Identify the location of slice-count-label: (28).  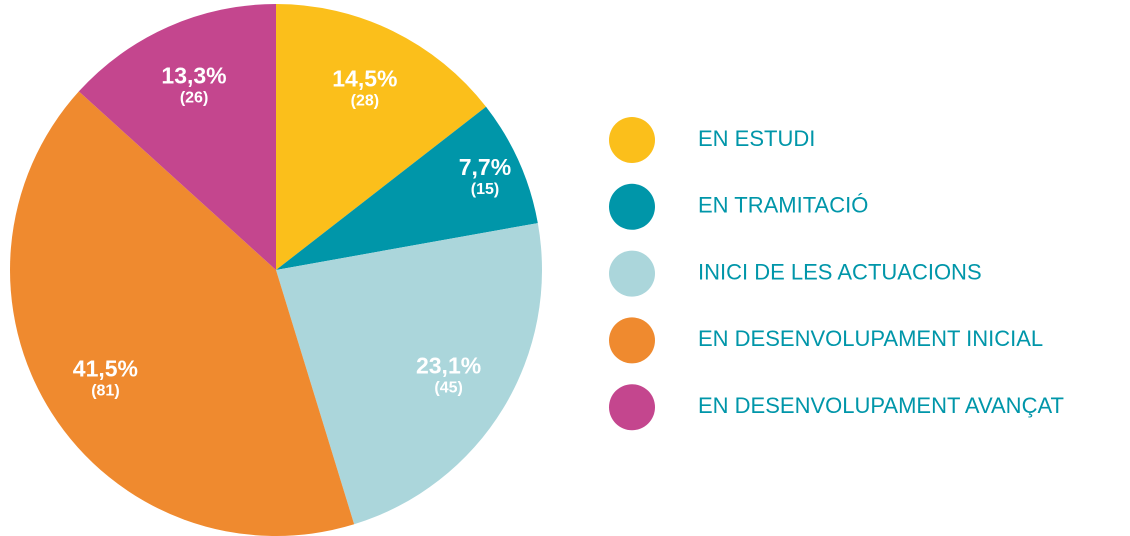
(365, 101).